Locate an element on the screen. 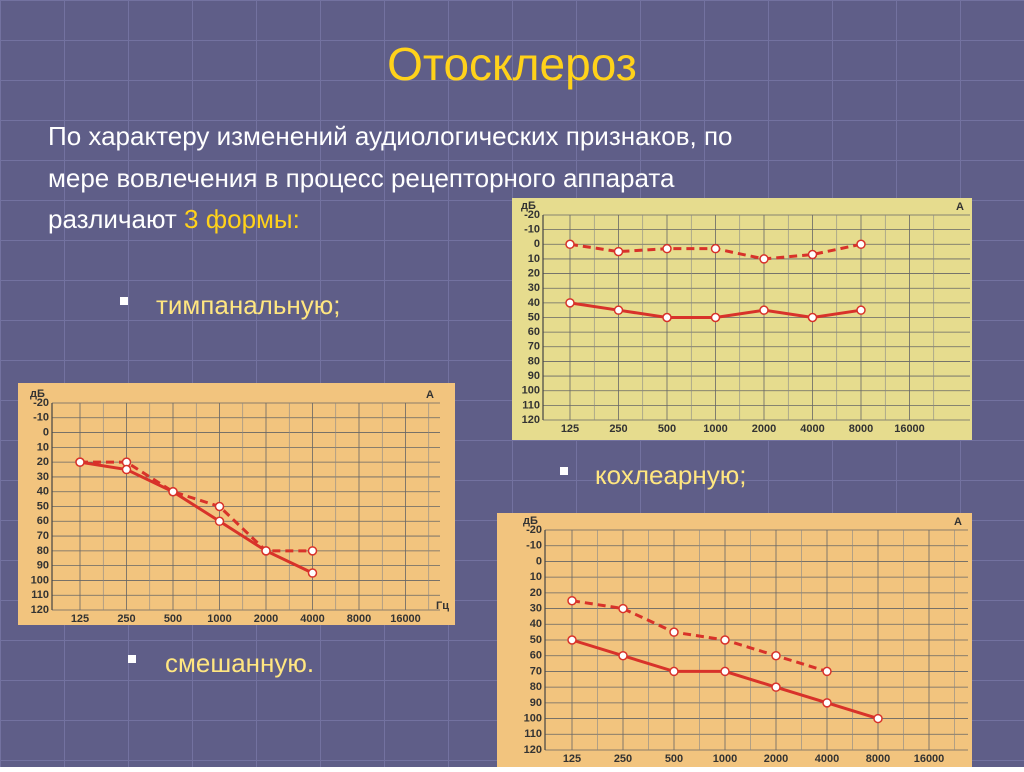 This screenshot has height=772, width=1024. text-line: различают is located at coordinates (112, 219).